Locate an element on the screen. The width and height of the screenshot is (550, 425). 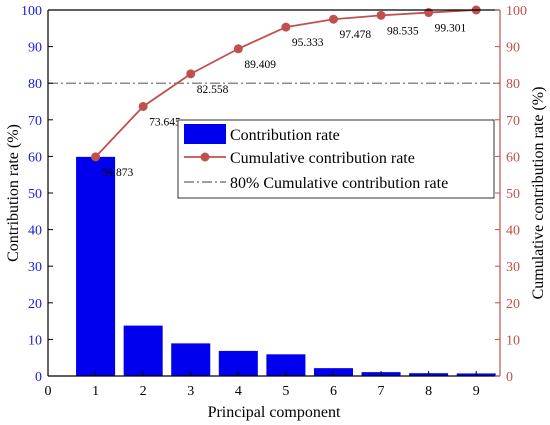
cumulative-point-label: 89.409 is located at coordinates (260, 65).